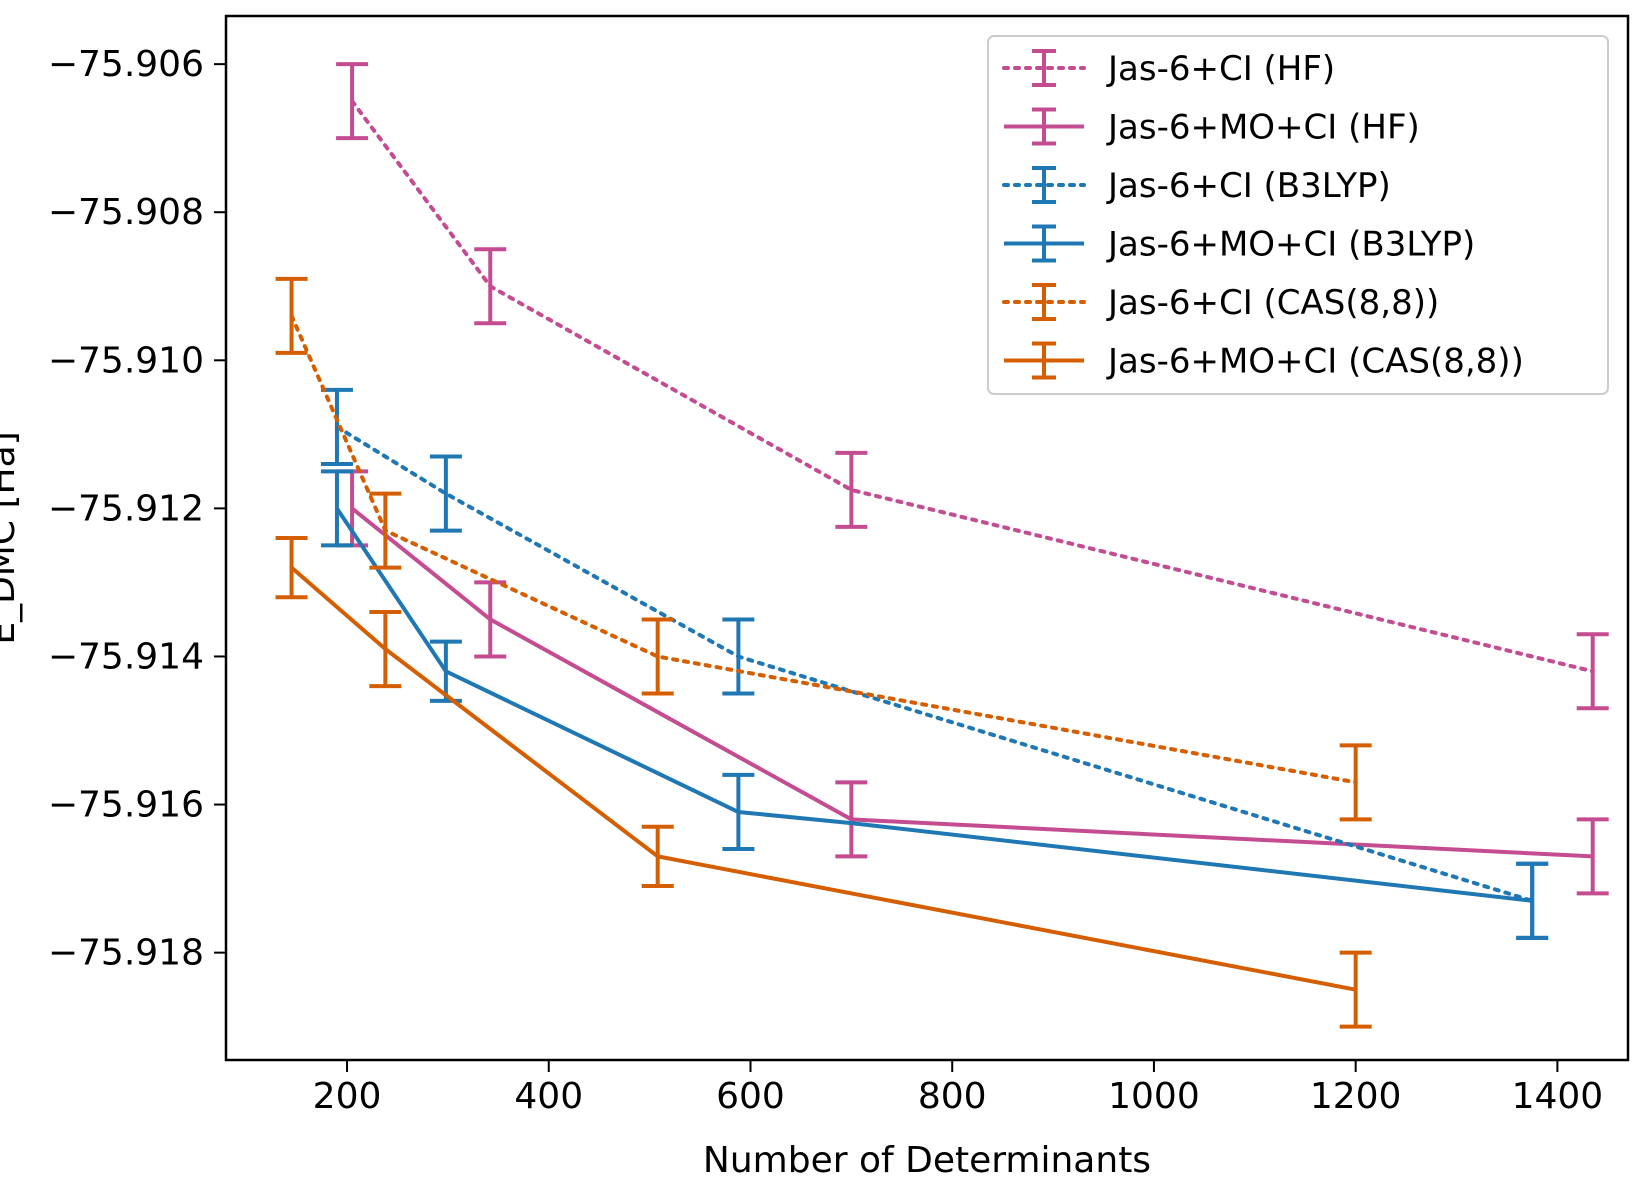 This screenshot has height=1194, width=1636. What do you see at coordinates (1290, 245) in the screenshot?
I see `legend-label: Jas-6+MO+CI (B3LYP)` at bounding box center [1290, 245].